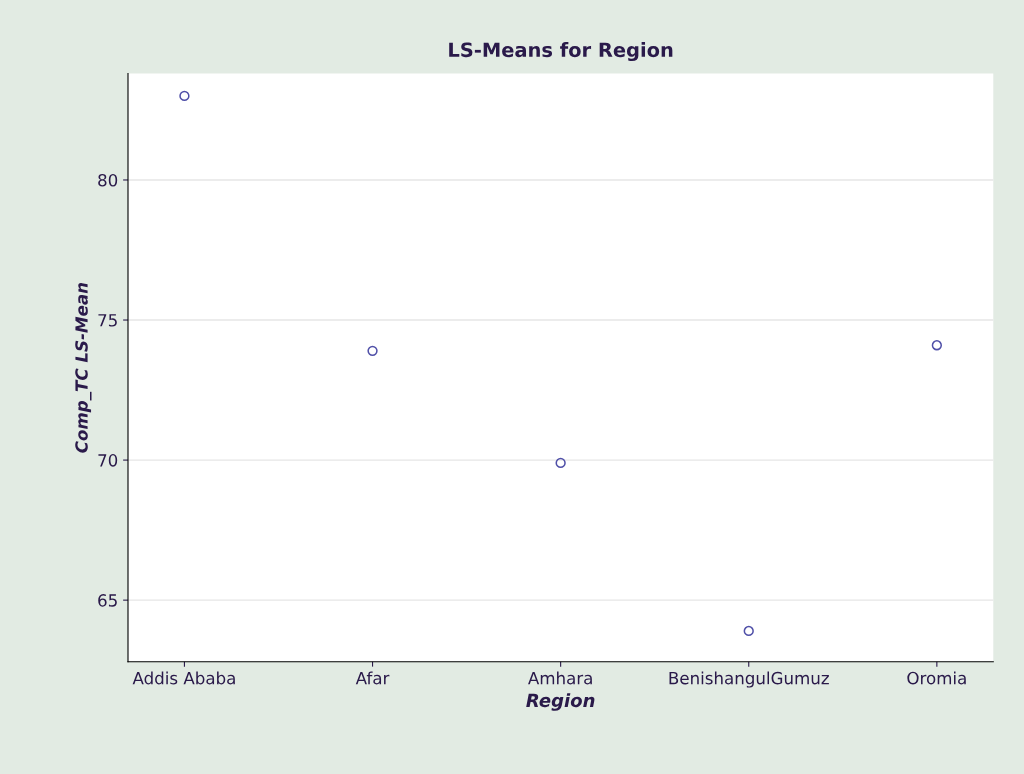 This screenshot has height=774, width=1024. Describe the element at coordinates (560, 702) in the screenshot. I see `x-axis-title: Region` at that location.